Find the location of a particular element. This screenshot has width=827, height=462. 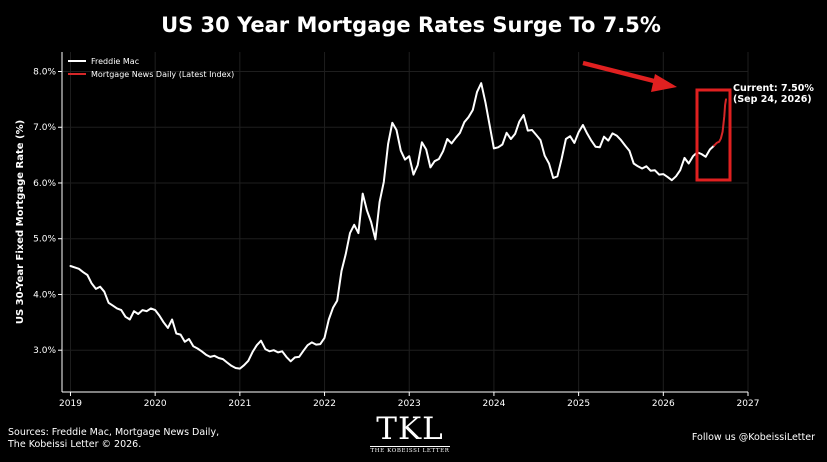

annotation-arrow-head is located at coordinates (664, 83).